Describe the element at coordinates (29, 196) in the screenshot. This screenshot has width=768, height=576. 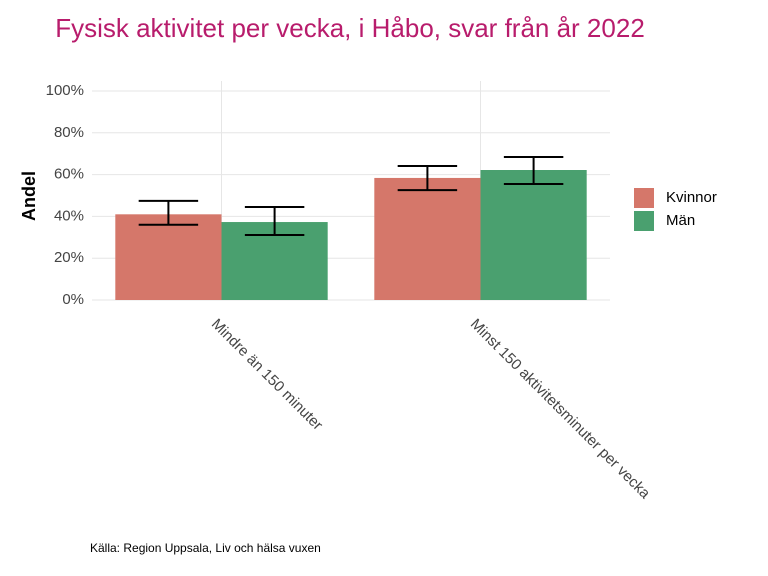
I see `y-axis-label: Andel` at that location.